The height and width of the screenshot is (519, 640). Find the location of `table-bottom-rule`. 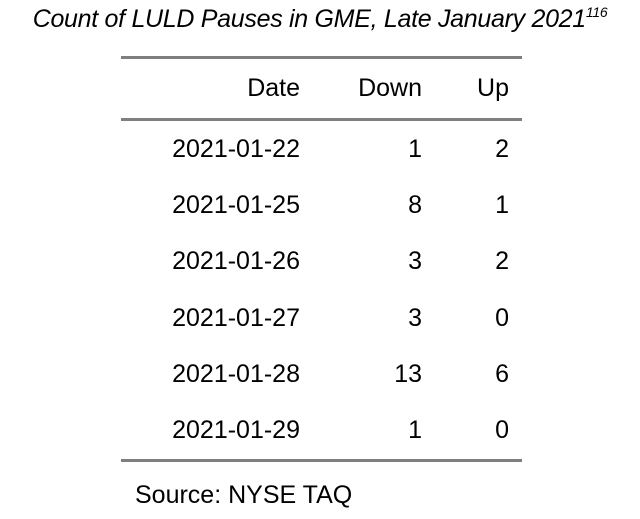

table-bottom-rule is located at coordinates (321, 460).